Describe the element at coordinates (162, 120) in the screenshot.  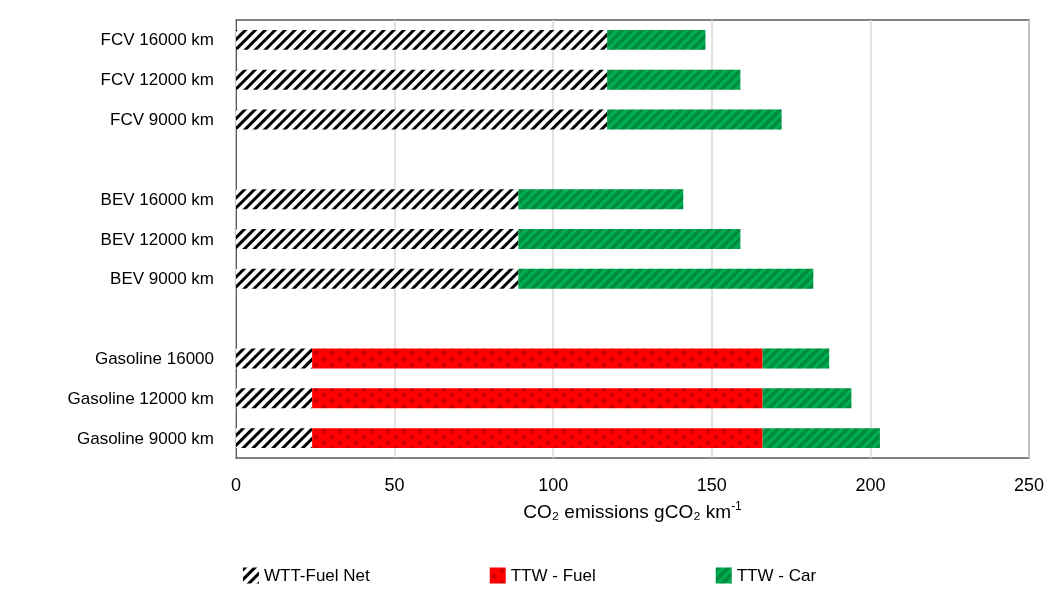
I see `y-tick-label: FCV 9000 km` at that location.